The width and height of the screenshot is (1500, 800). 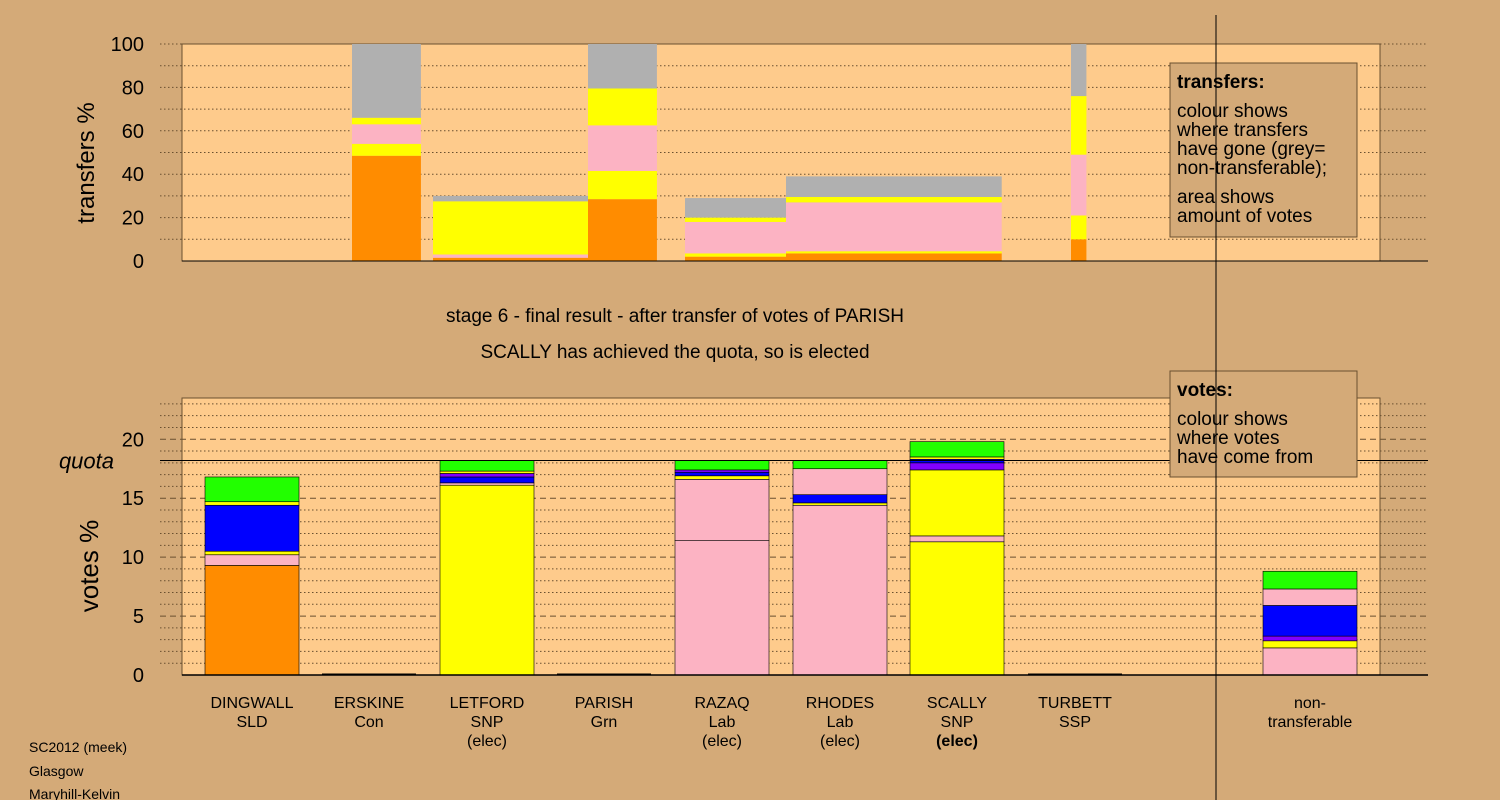 What do you see at coordinates (604, 703) in the screenshot?
I see `x-label-name: PARISH` at bounding box center [604, 703].